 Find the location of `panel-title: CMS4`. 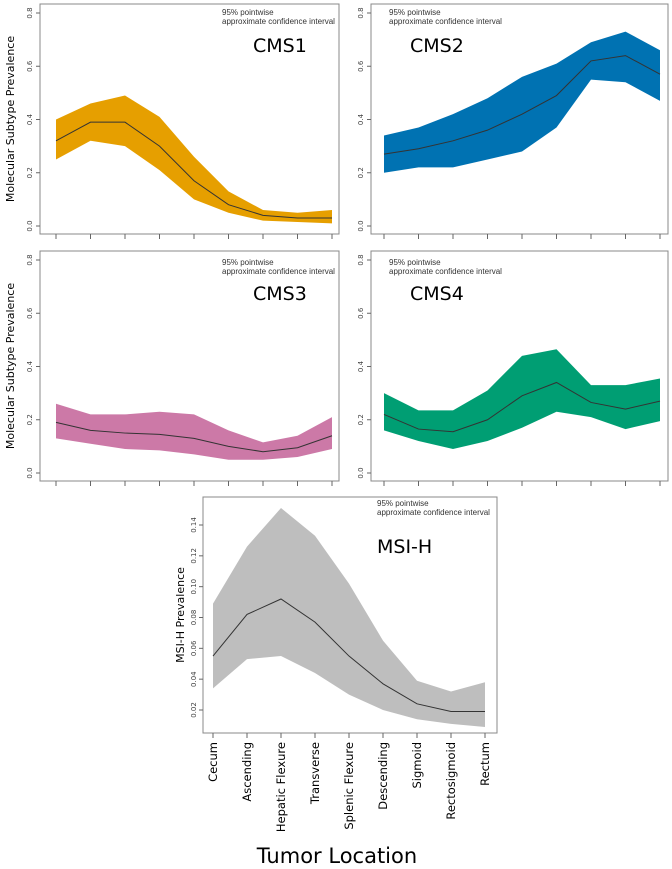

panel-title: CMS4 is located at coordinates (437, 294).